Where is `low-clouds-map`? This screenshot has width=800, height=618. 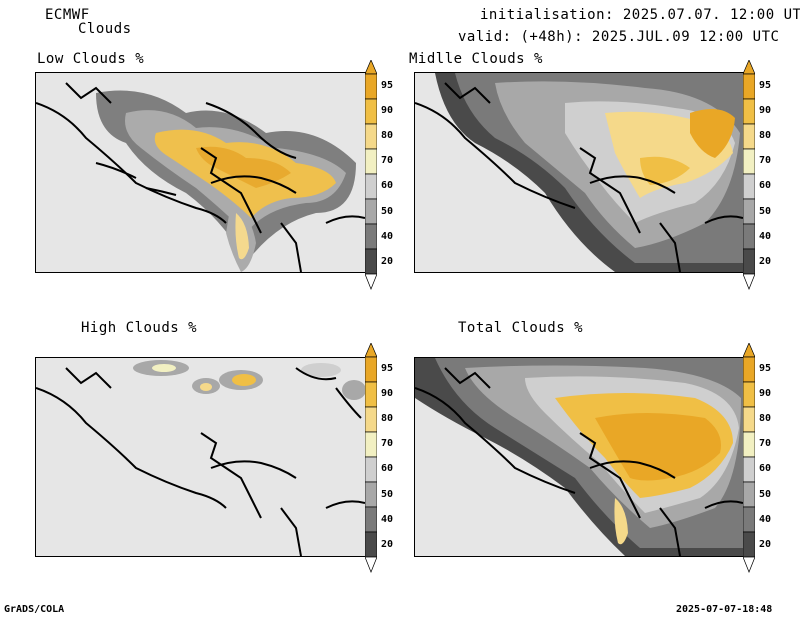 low-clouds-map is located at coordinates (200, 172).